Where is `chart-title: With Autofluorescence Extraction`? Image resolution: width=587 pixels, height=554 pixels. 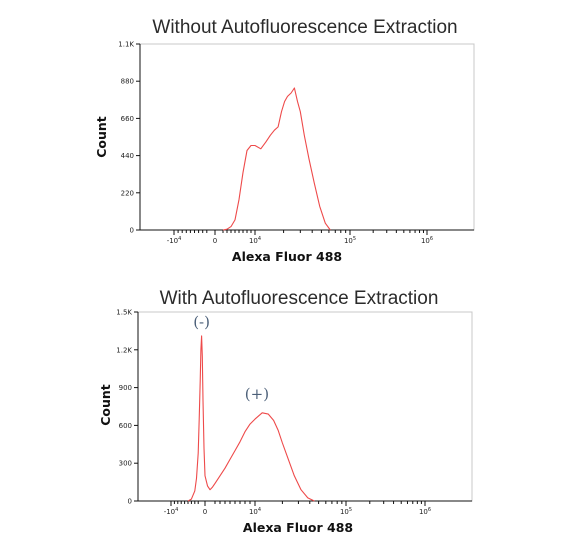 chart-title: With Autofluorescence Extraction is located at coordinates (299, 298).